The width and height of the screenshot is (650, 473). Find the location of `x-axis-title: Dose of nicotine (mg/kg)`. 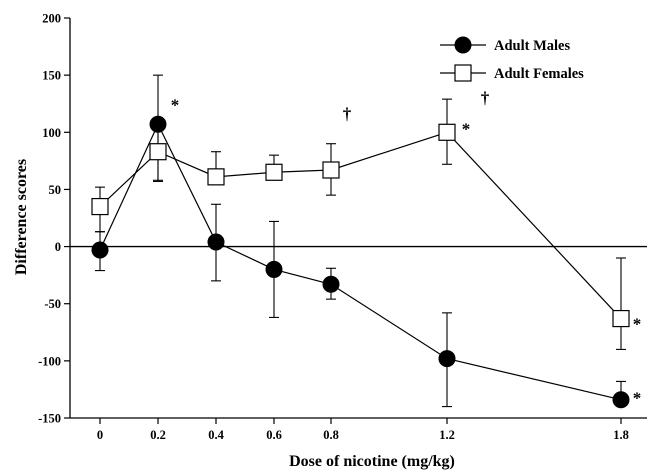

x-axis-title: Dose of nicotine (mg/kg) is located at coordinates (372, 461).